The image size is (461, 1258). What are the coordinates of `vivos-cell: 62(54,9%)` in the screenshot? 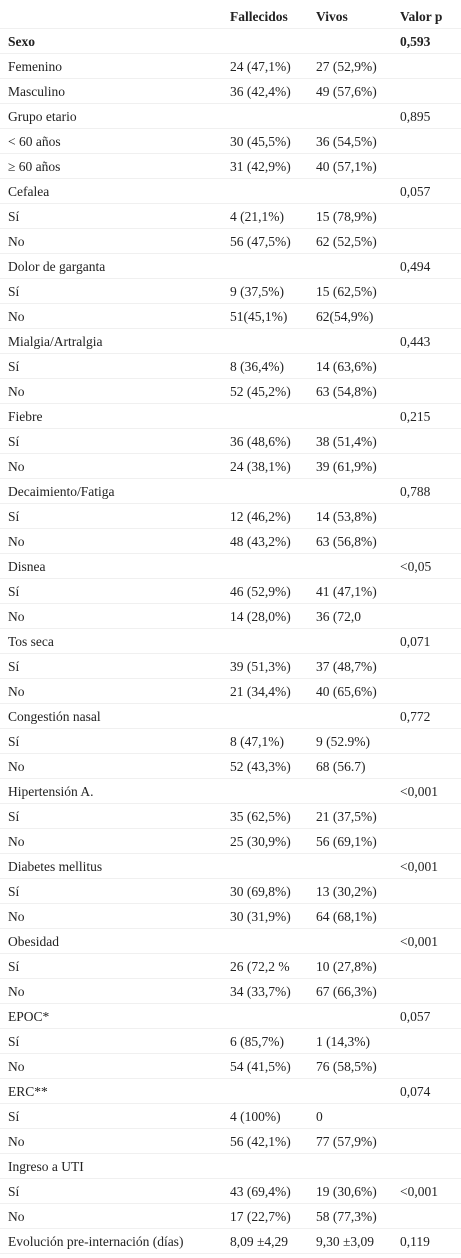 It's located at (345, 316).